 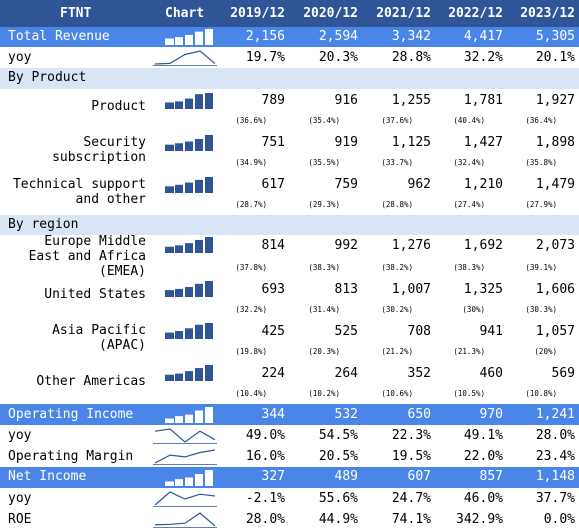 What do you see at coordinates (473, 309) in the screenshot?
I see `share-pct: (30%)` at bounding box center [473, 309].